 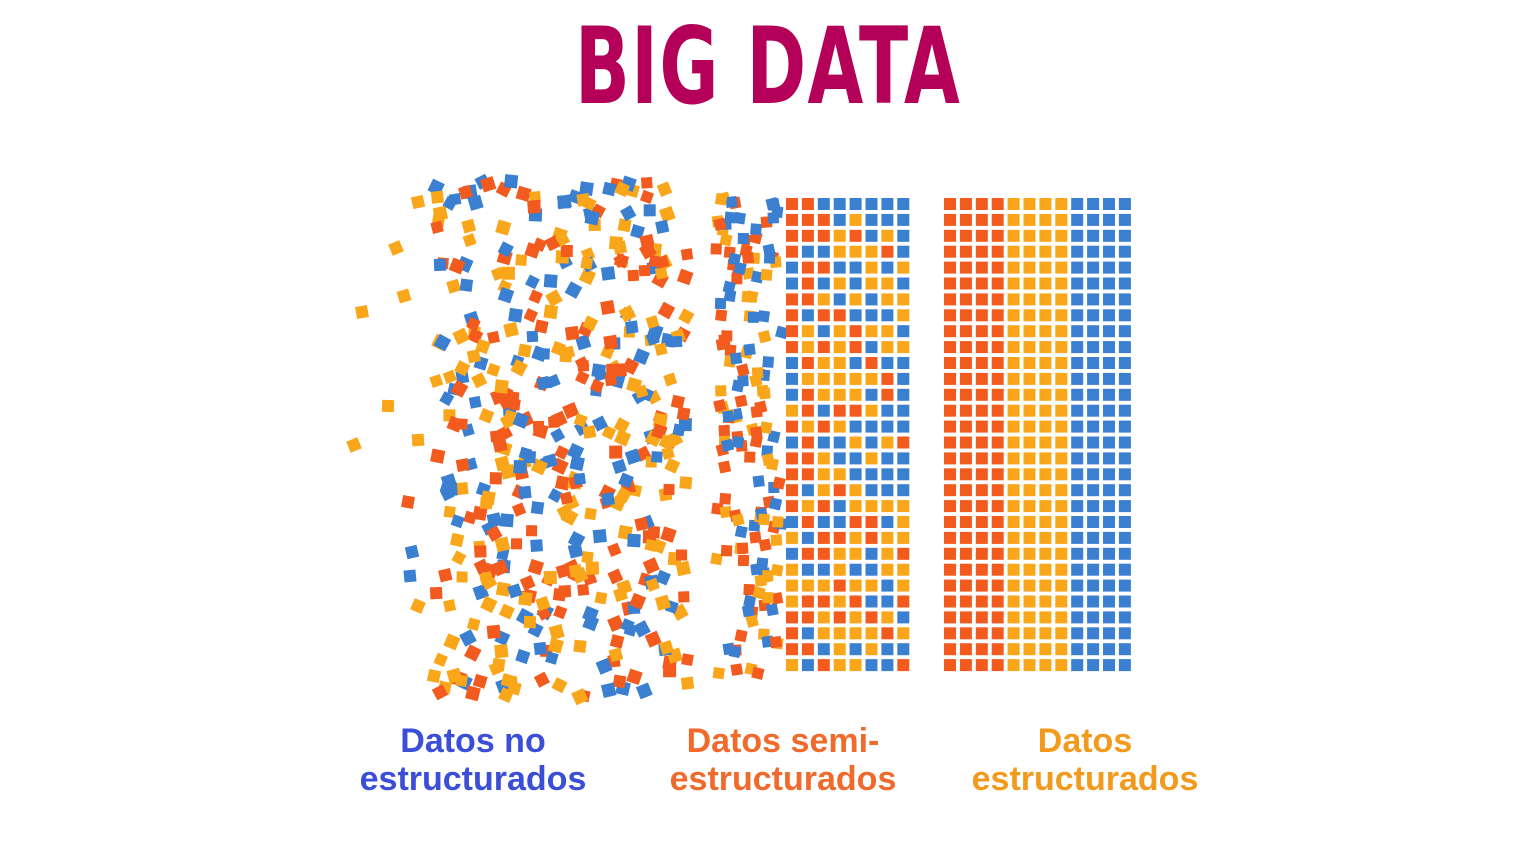 I want to click on label-structured-line1: Datos, so click(x=1085, y=741).